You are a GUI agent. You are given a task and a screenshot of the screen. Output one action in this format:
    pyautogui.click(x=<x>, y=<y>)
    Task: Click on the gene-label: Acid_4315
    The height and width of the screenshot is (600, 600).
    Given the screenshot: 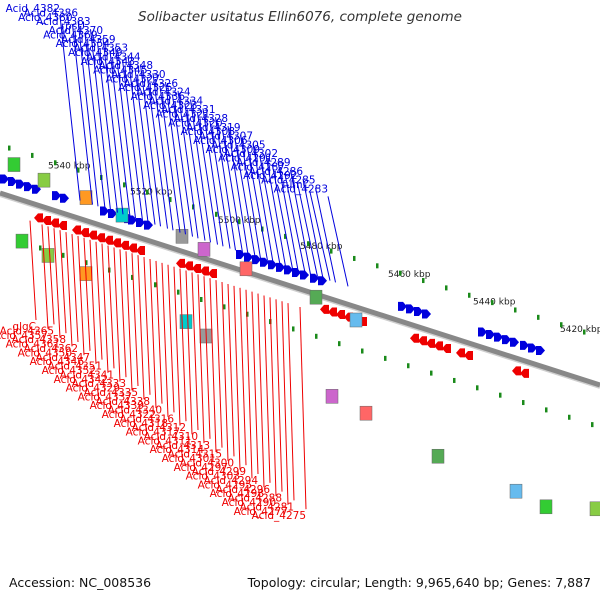 What is the action you would take?
    pyautogui.click(x=195, y=455)
    